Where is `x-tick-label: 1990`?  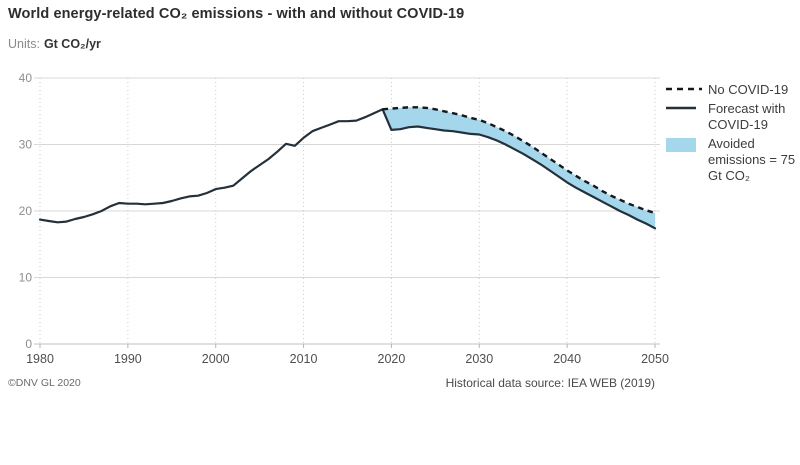 x-tick-label: 1990 is located at coordinates (128, 359).